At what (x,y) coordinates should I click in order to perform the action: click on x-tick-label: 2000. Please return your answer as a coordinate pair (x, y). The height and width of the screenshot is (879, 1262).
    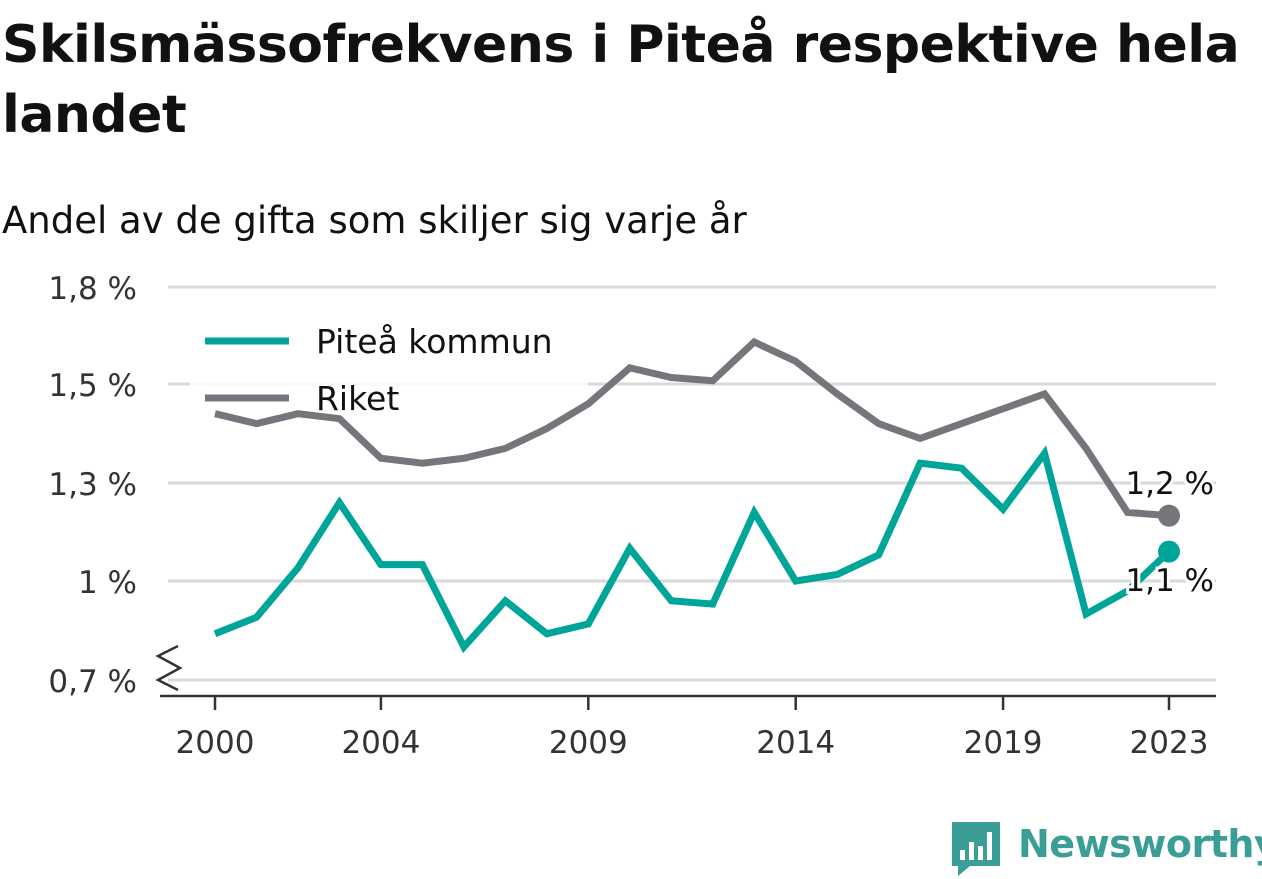
    Looking at the image, I should click on (215, 743).